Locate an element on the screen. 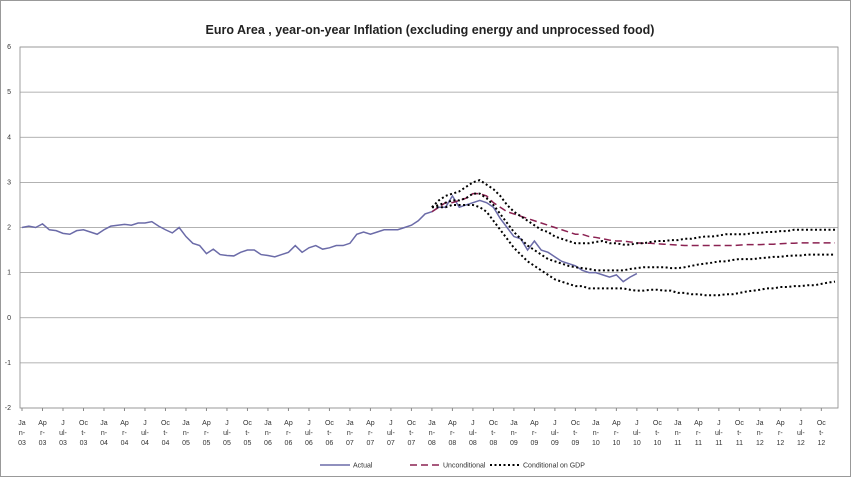 The image size is (851, 477). x-tick-label: Oc t-03 is located at coordinates (83, 433).